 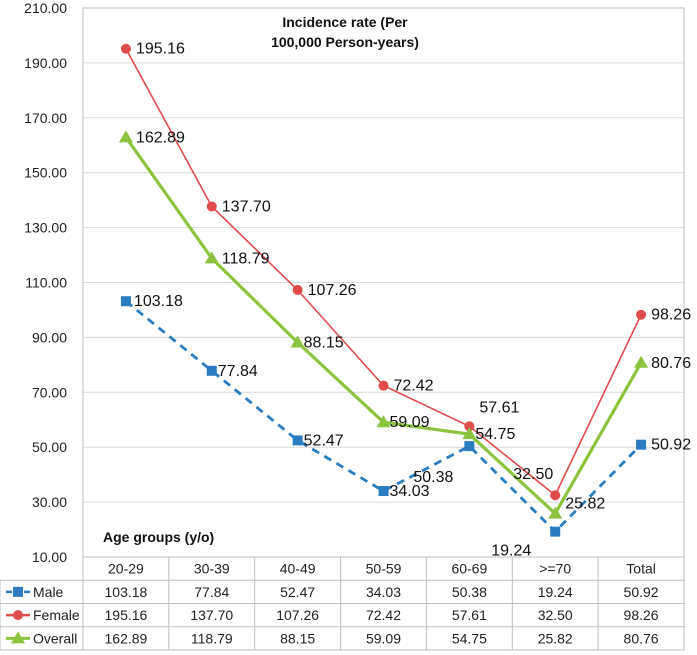 What do you see at coordinates (298, 569) in the screenshot?
I see `x-tick-label: 40-49` at bounding box center [298, 569].